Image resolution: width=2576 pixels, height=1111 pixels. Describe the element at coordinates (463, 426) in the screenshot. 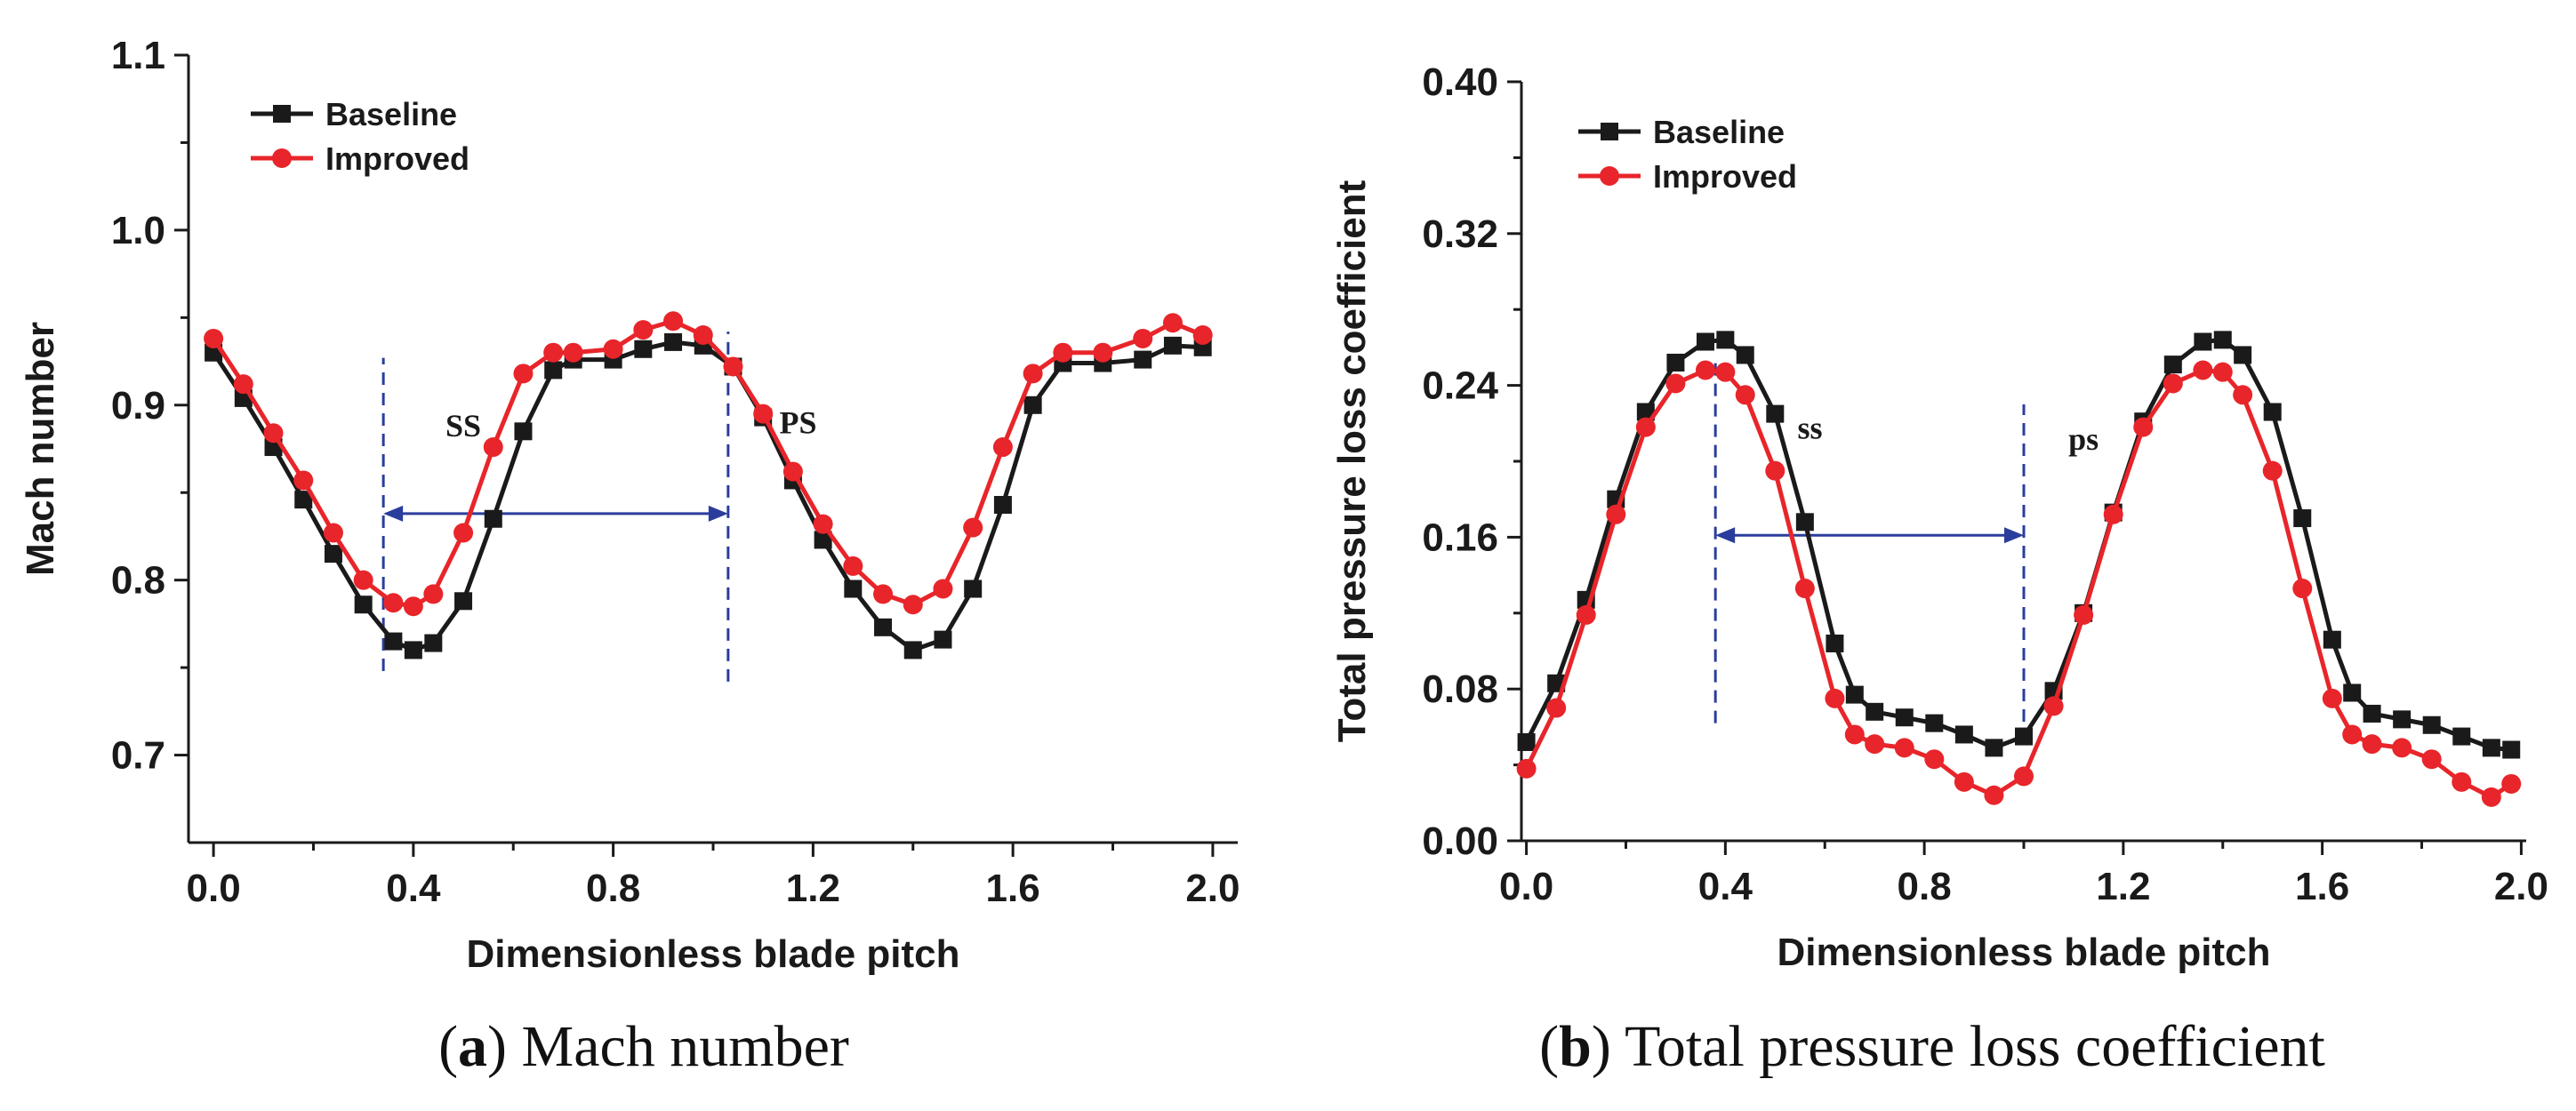

I see `annotation-label: SS` at that location.